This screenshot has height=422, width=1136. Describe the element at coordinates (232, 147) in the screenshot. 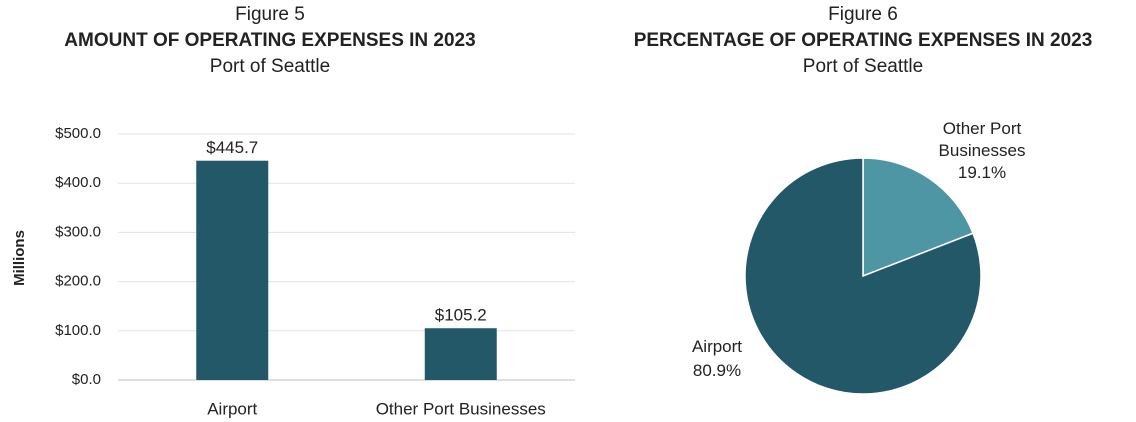

I see `data-label: $445.7` at that location.